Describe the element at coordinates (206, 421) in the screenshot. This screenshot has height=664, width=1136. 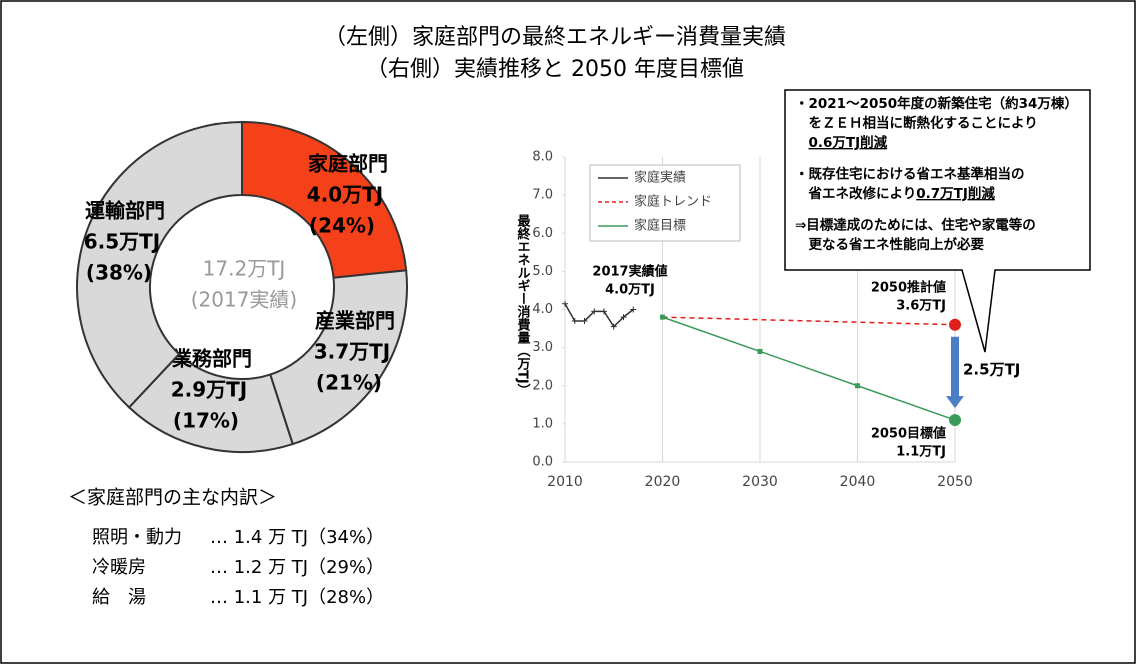
I see `segment-label: (17%)` at that location.